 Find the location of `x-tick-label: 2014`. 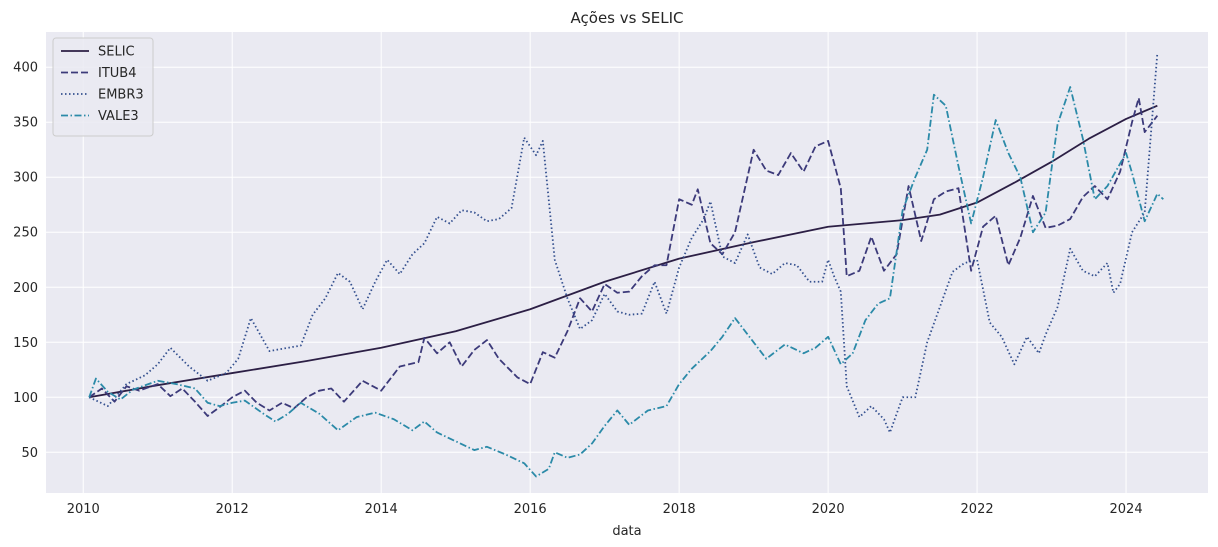

x-tick-label: 2014 is located at coordinates (381, 509).